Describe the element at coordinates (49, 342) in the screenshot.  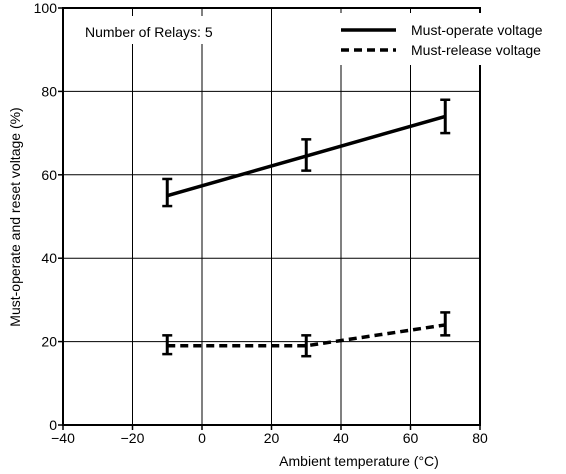
I see `y-tick-label: 20` at that location.